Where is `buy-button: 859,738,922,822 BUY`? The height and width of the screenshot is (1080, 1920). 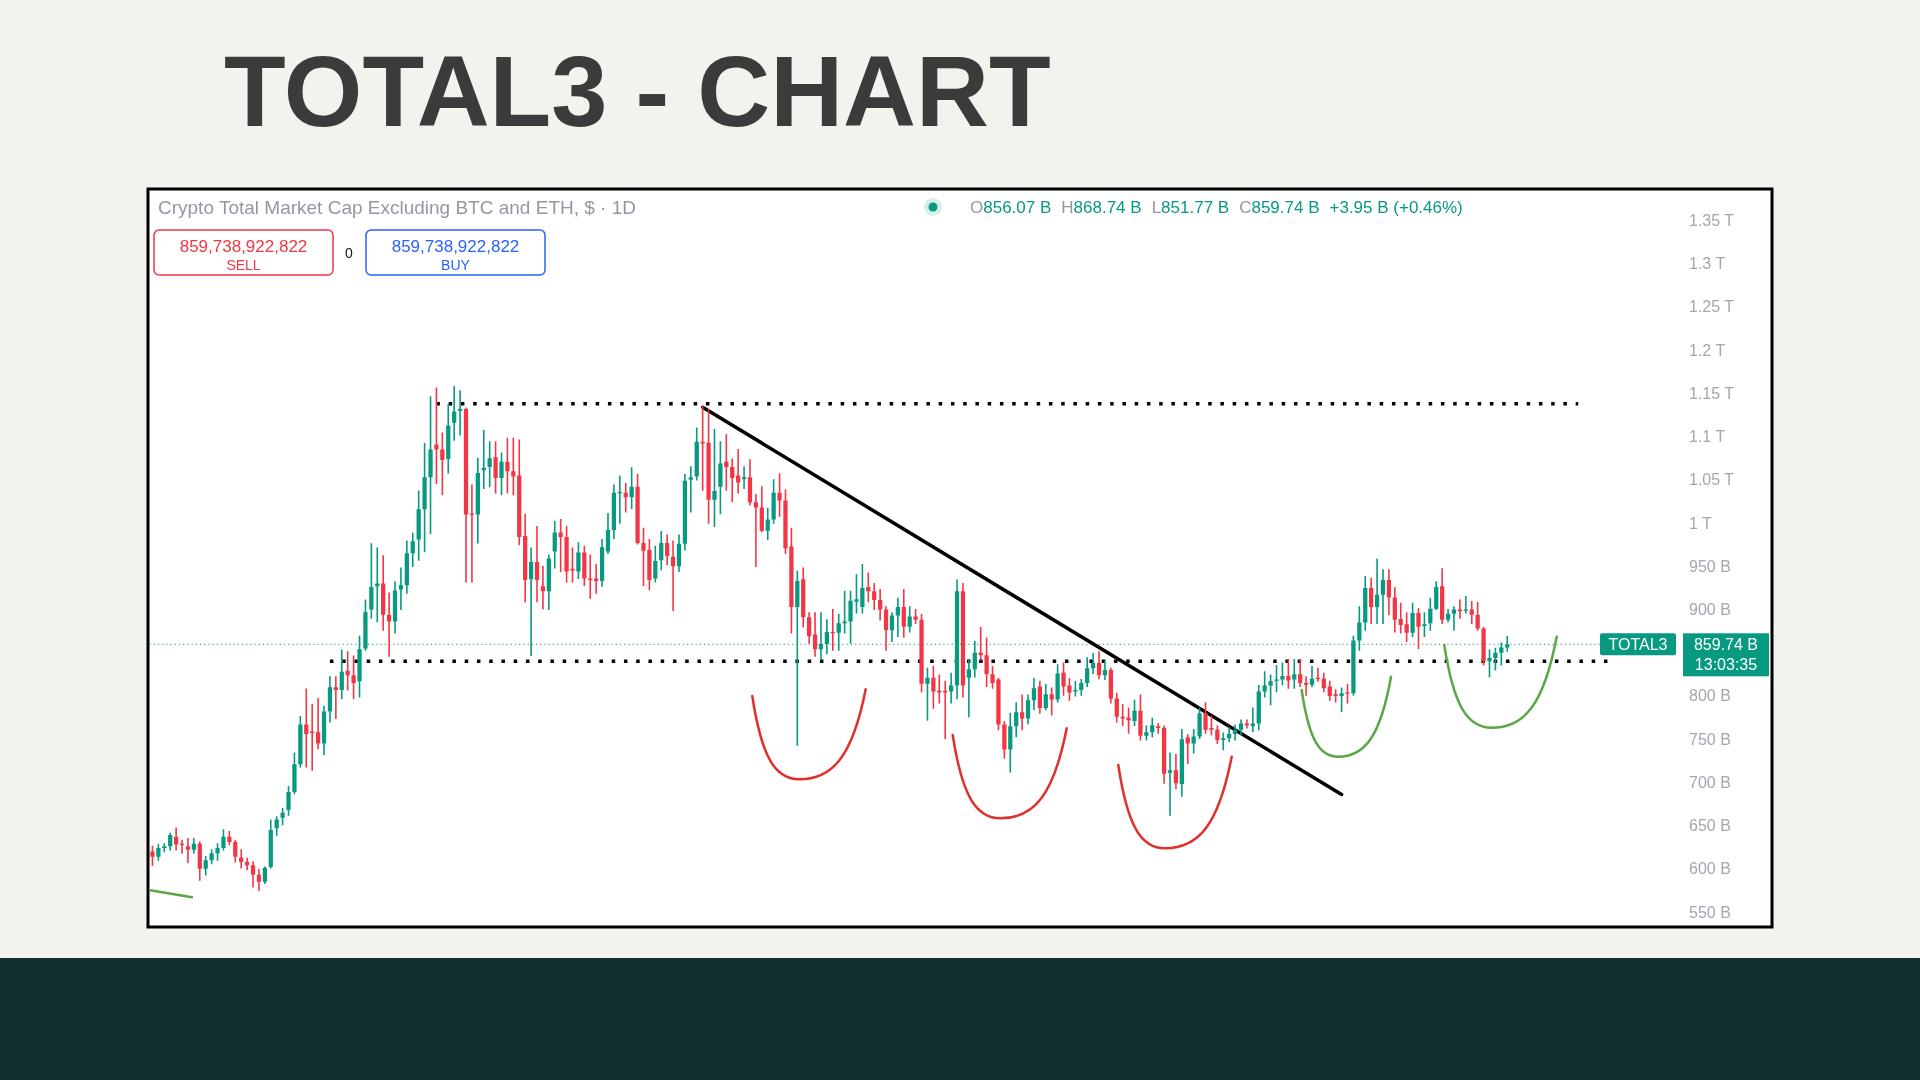
buy-button: 859,738,922,822 BUY is located at coordinates (455, 252).